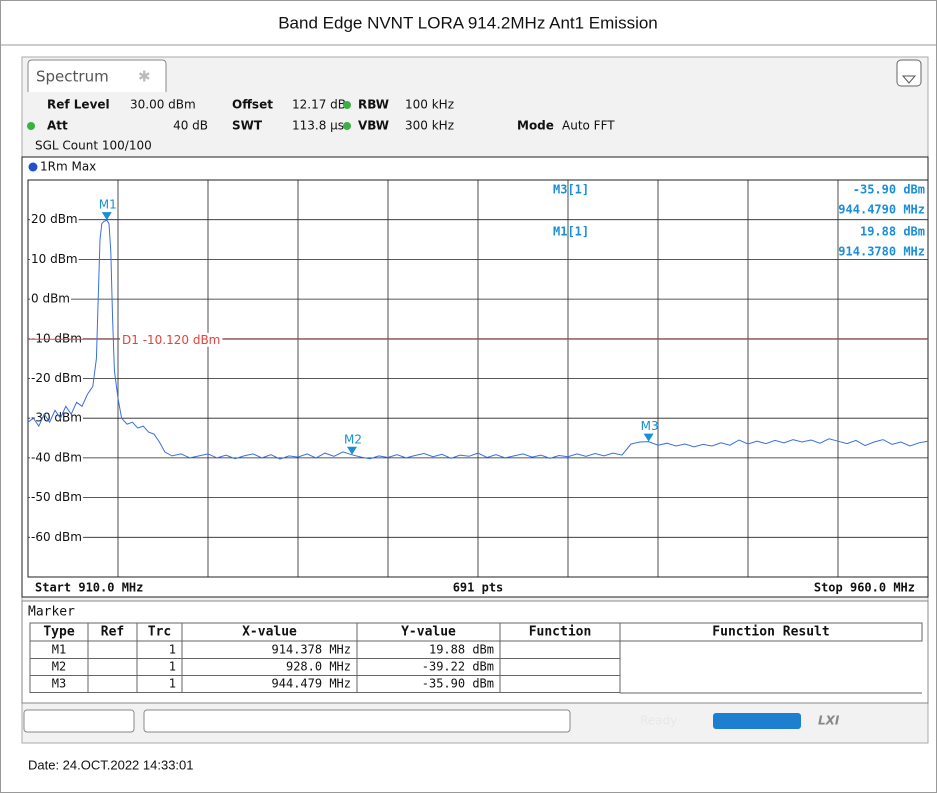 This screenshot has height=793, width=937. Describe the element at coordinates (881, 210) in the screenshot. I see `readout-freq: 944.4790 MHz` at that location.